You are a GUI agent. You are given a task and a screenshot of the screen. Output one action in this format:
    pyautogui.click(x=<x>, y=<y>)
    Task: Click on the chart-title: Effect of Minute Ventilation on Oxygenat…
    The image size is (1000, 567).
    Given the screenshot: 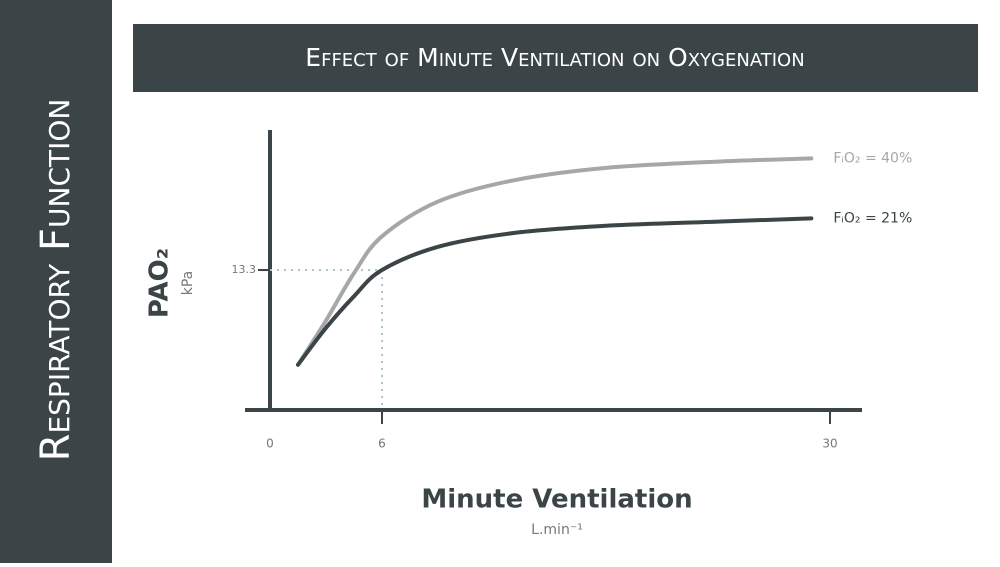 What is the action you would take?
    pyautogui.click(x=554, y=57)
    